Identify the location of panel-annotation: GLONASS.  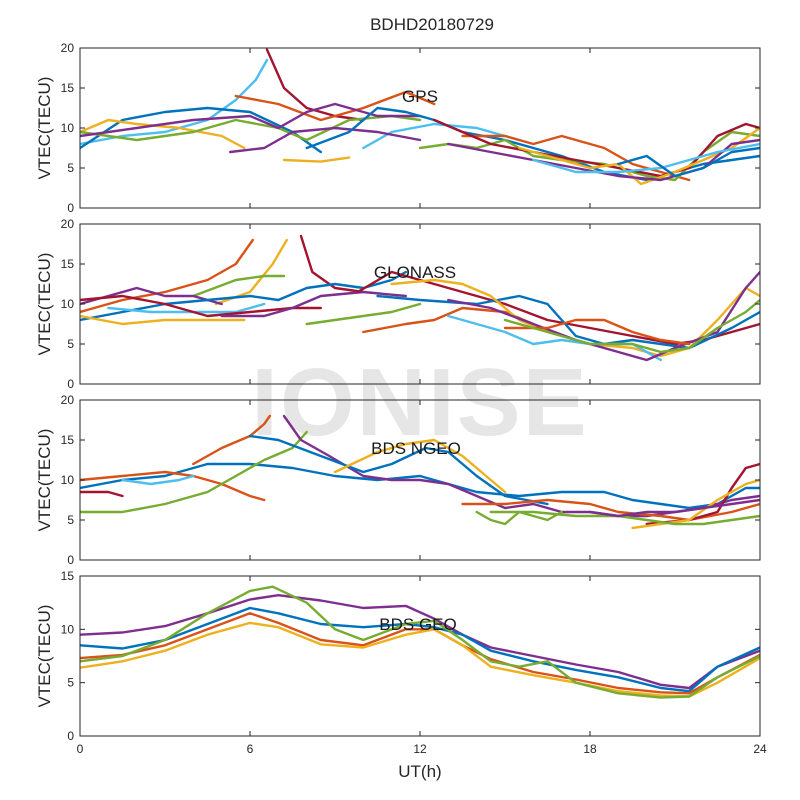
(415, 272).